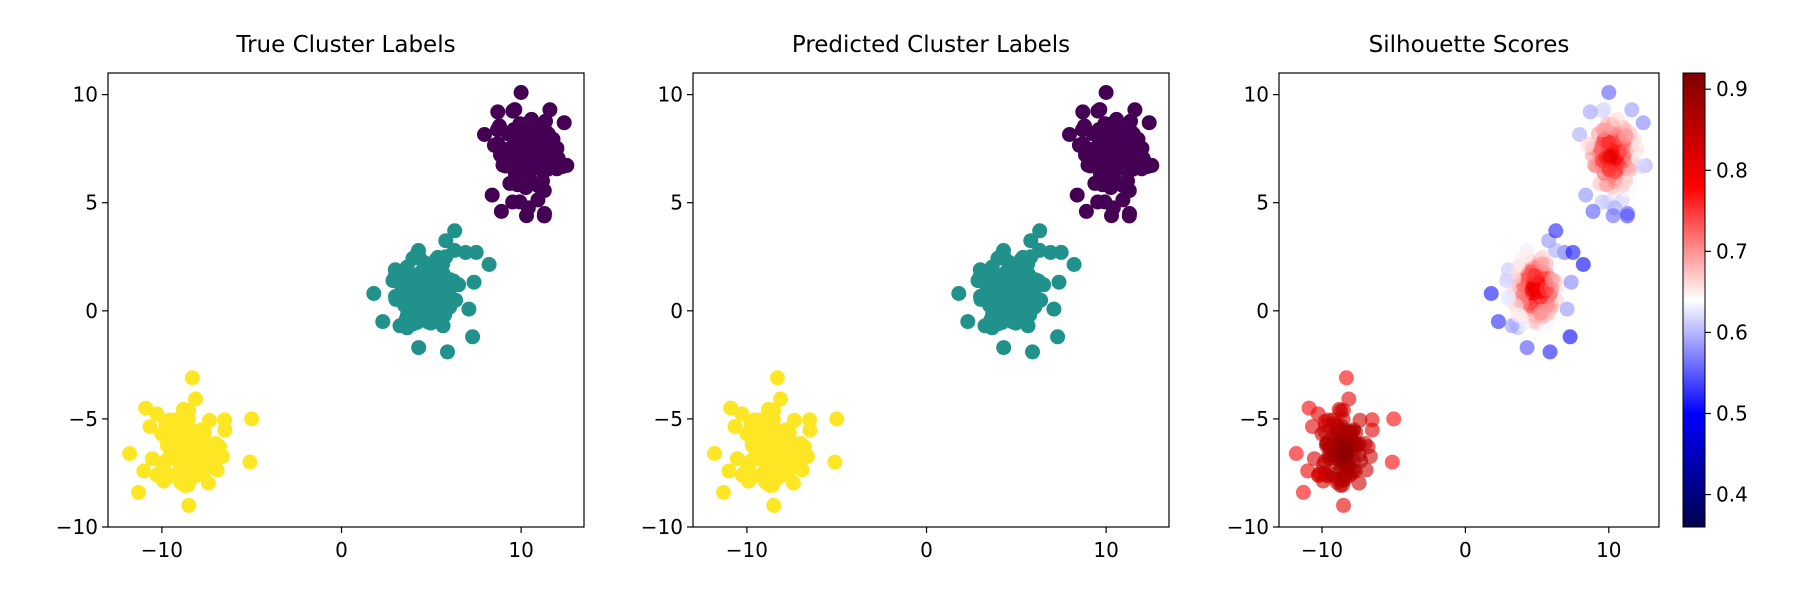 This screenshot has height=600, width=1800. I want to click on y-tick-label: −5, so click(1254, 419).